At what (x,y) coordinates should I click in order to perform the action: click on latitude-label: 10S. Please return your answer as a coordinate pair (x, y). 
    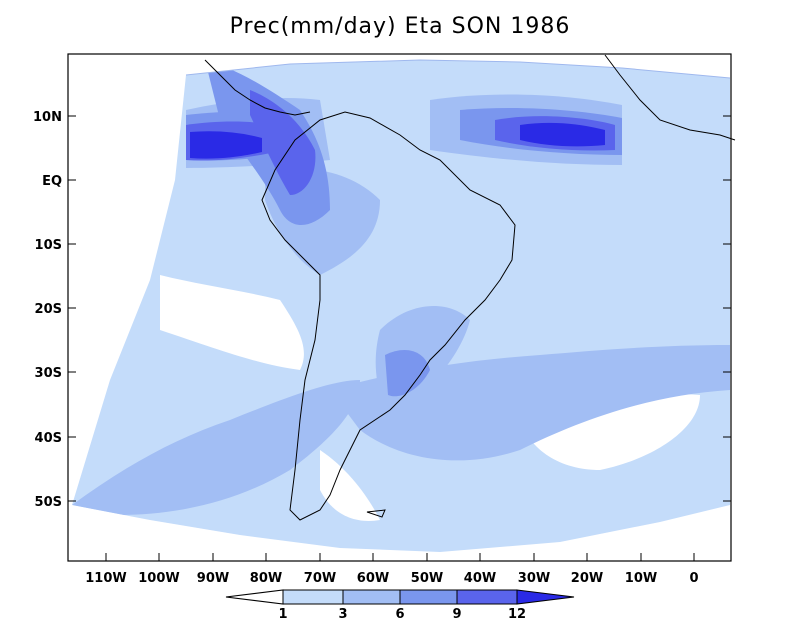
    Looking at the image, I should click on (48, 245).